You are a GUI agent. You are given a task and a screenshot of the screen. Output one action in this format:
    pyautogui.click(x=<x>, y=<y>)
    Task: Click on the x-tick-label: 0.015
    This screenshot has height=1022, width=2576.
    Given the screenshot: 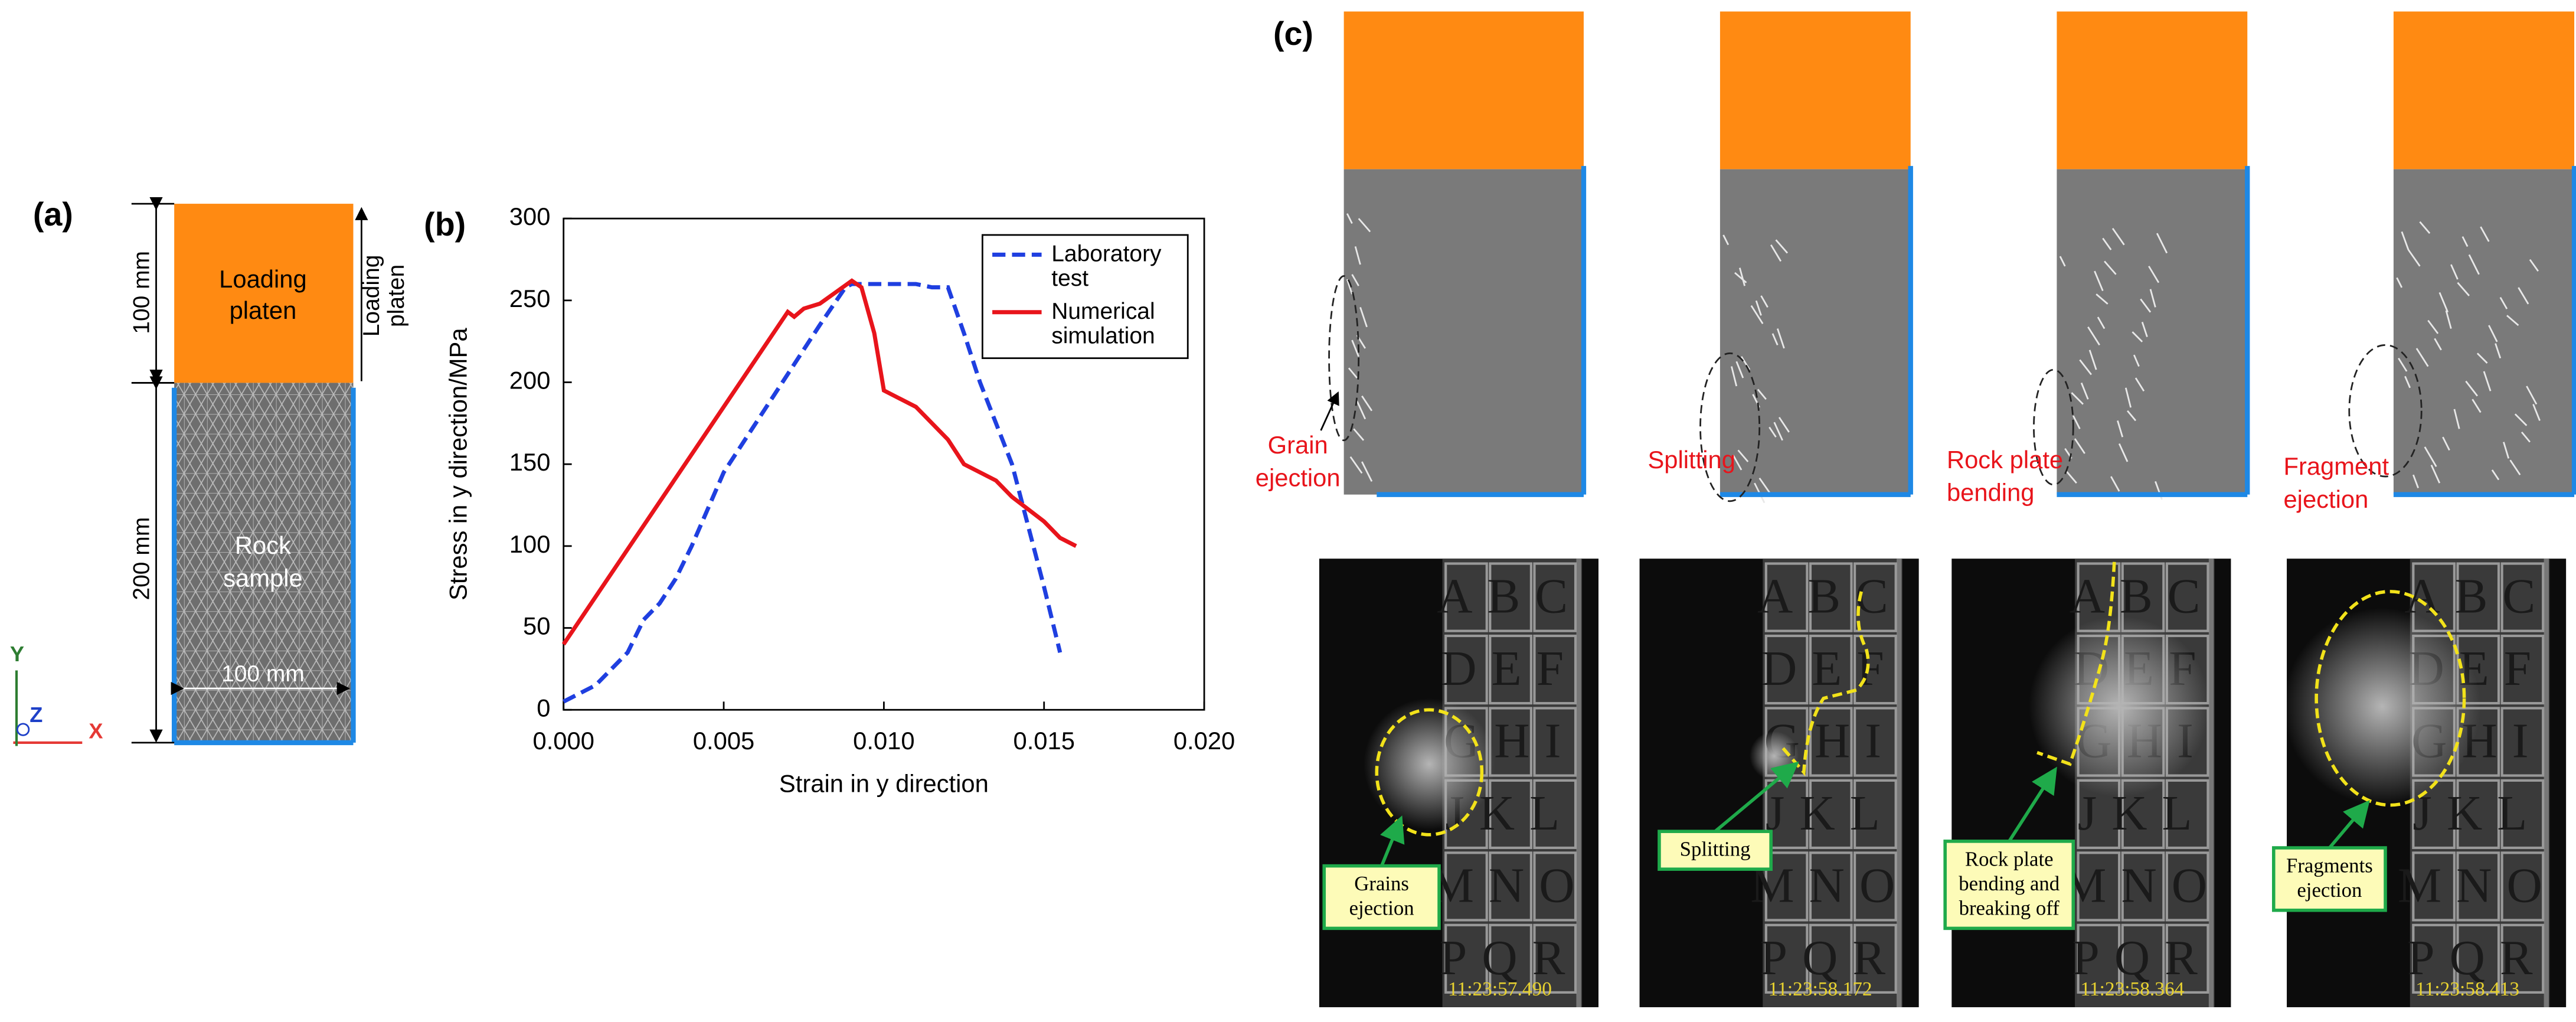 What is the action you would take?
    pyautogui.click(x=1044, y=741)
    